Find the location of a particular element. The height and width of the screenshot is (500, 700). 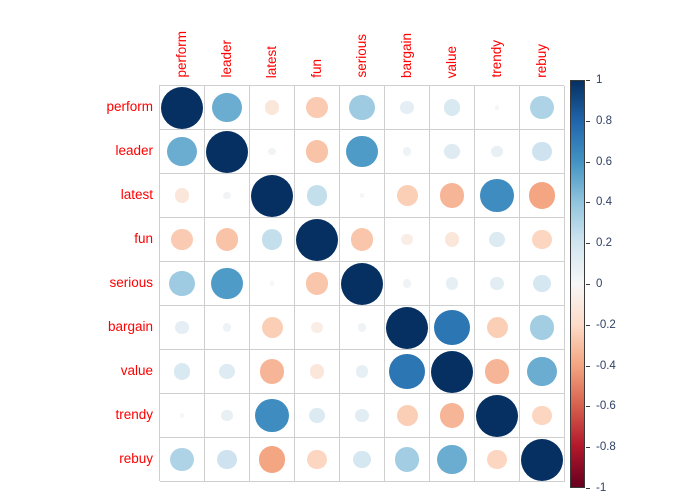

corr-cell-perform-serious is located at coordinates (362, 108).